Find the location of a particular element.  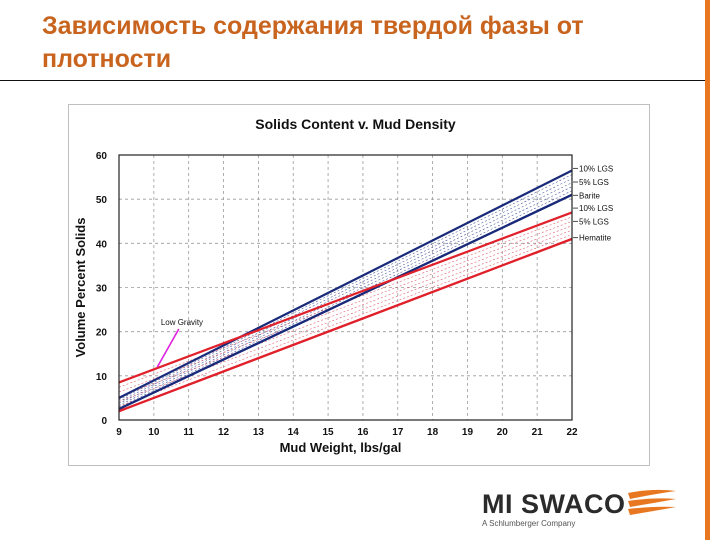

x-tick-label: 15 is located at coordinates (329, 432).